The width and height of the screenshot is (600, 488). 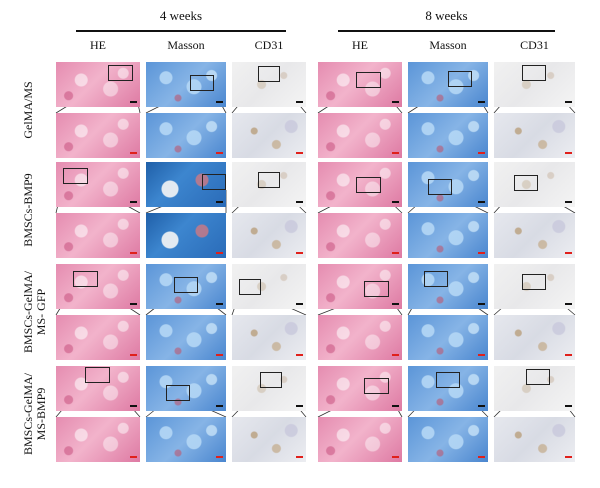 I want to click on row-label: BMSCs-GelMA/ MS- GFP, so click(x=34, y=312).